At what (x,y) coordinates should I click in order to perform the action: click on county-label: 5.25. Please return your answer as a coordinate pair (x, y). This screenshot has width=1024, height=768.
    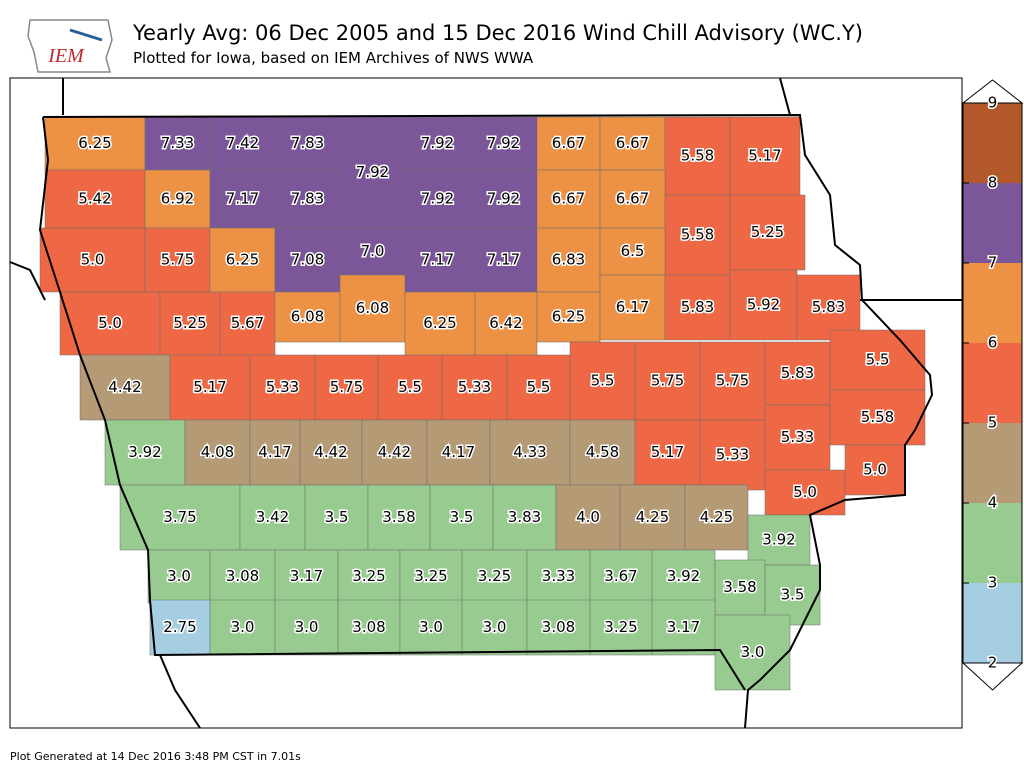
    Looking at the image, I should click on (189, 323).